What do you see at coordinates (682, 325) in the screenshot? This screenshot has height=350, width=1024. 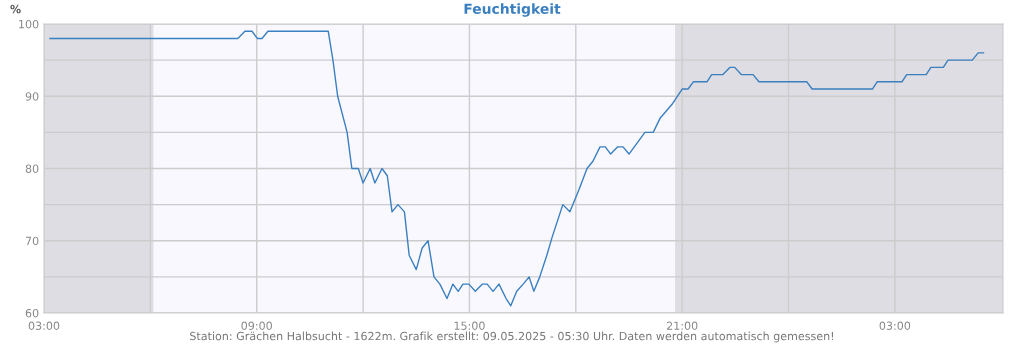 I see `x-tick-label: 21:00` at bounding box center [682, 325].